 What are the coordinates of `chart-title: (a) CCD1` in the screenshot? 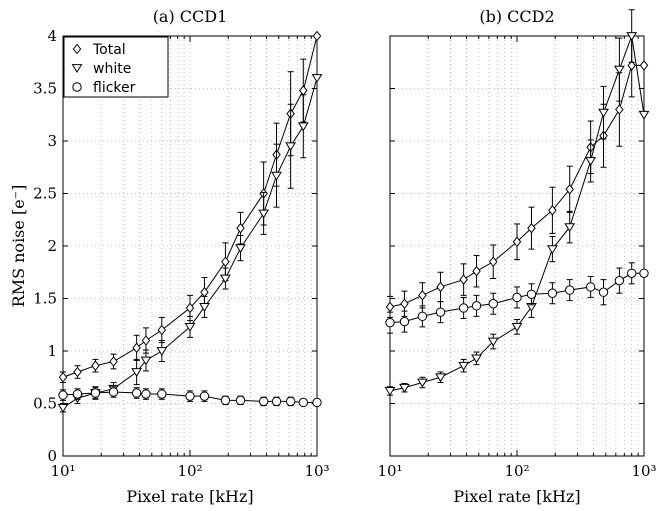 It's located at (190, 16).